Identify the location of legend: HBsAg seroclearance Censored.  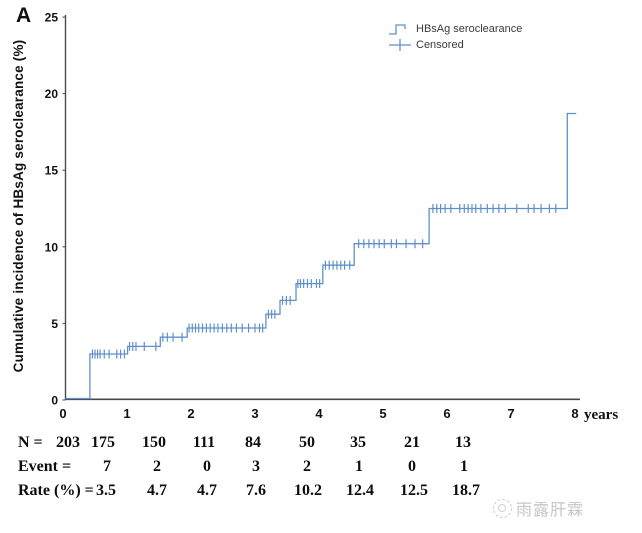
(455, 36).